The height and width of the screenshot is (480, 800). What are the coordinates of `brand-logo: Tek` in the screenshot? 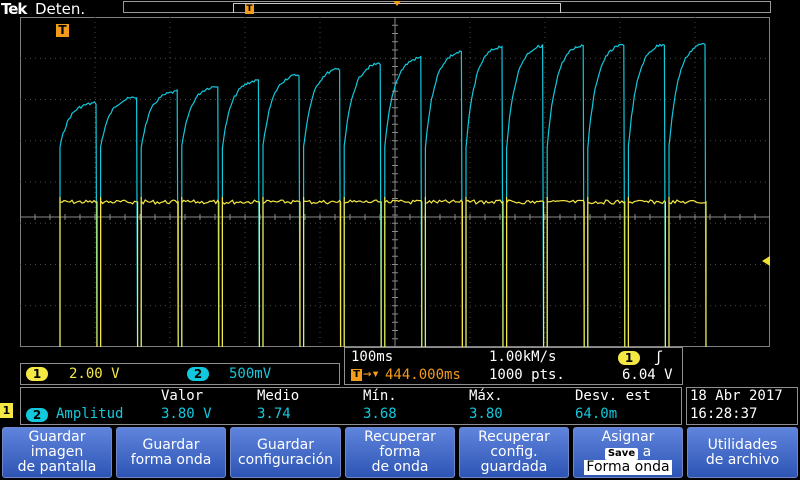 It's located at (14, 9).